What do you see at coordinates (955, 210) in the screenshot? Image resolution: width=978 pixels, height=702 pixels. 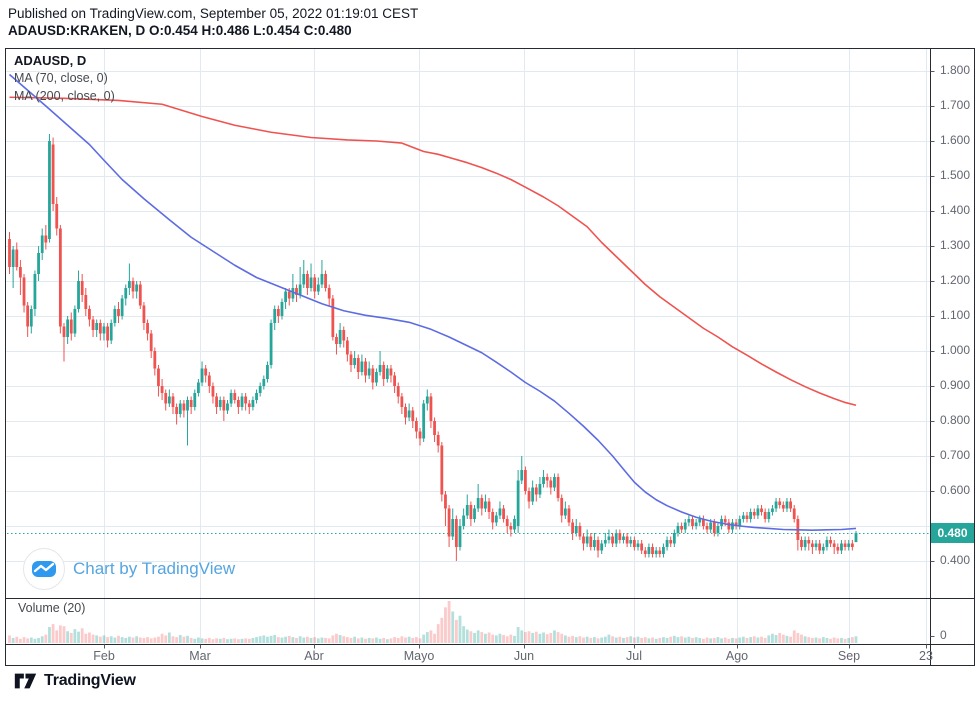 I see `price-axis-label: 1.400` at bounding box center [955, 210].